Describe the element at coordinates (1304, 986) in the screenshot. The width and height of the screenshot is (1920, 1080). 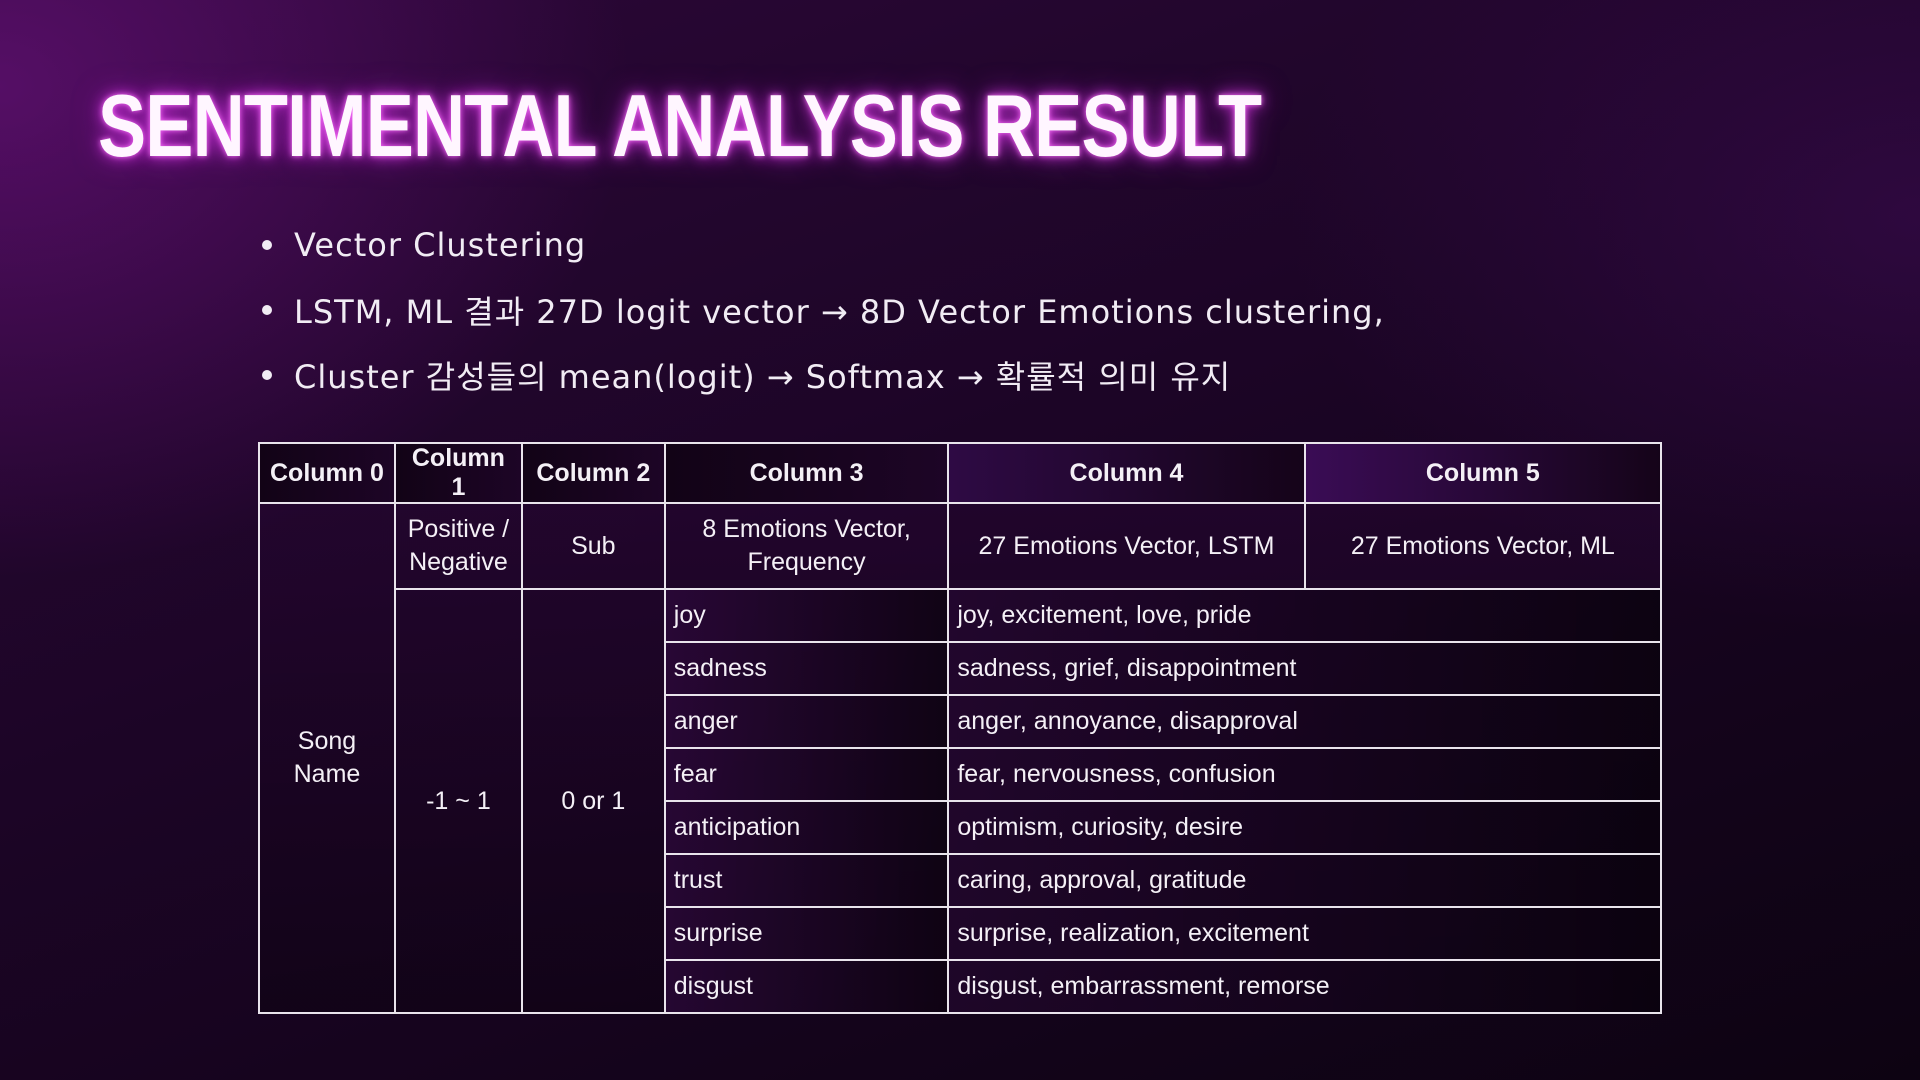
I see `emotion-members-cell: disgust, embarrassment, remorse` at that location.